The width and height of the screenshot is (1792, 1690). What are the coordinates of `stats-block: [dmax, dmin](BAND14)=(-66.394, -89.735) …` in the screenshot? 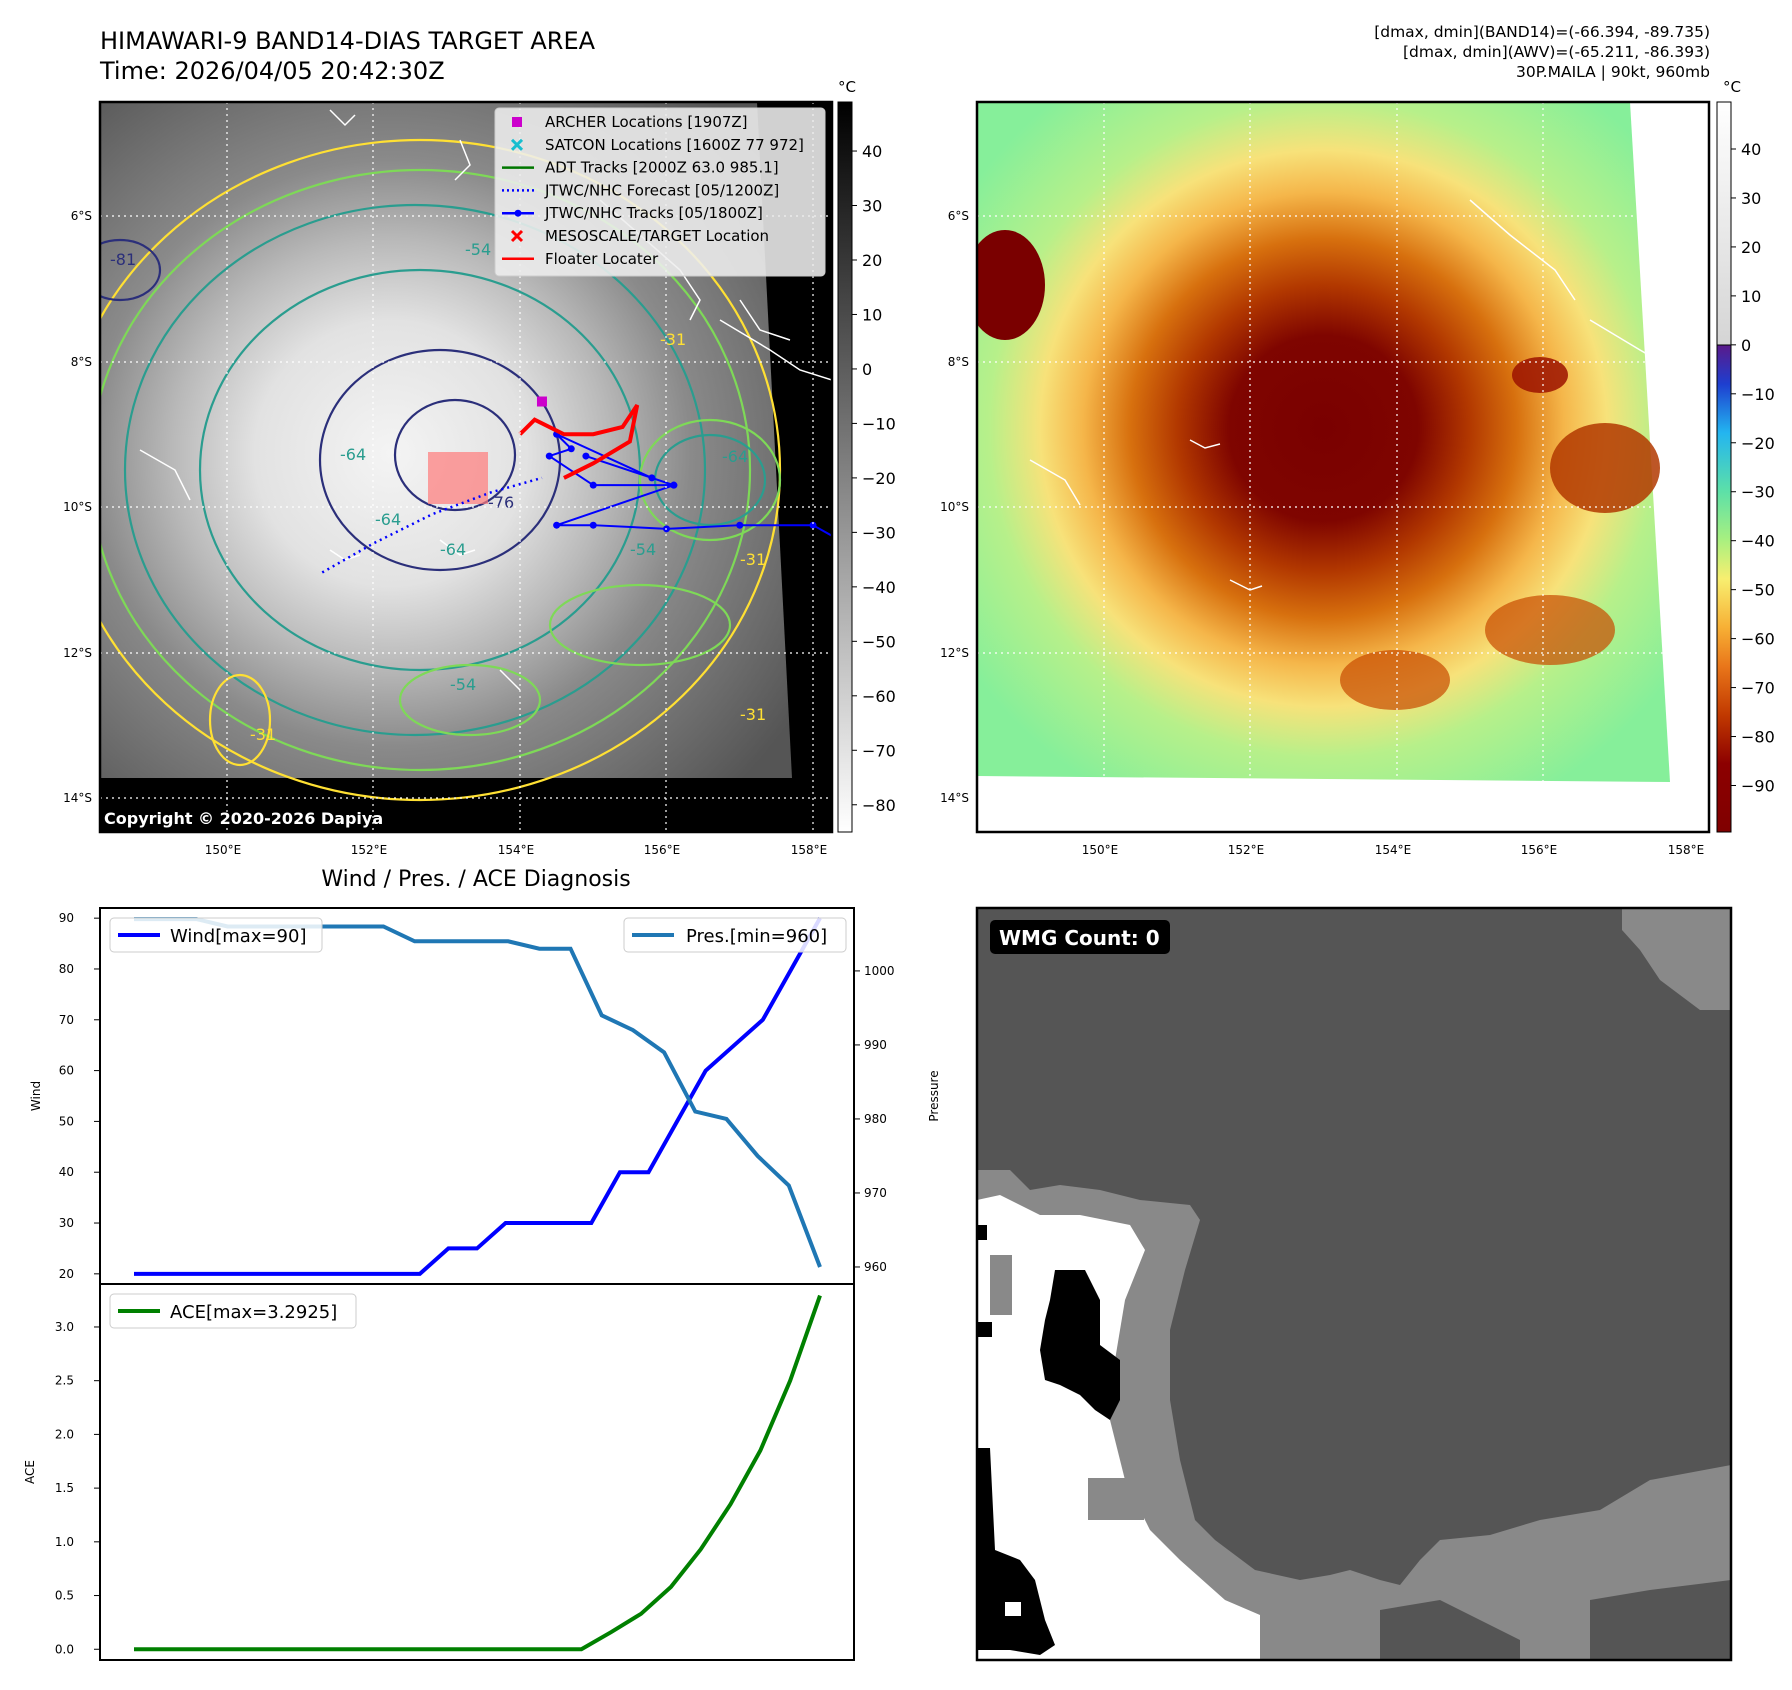 It's located at (1542, 52).